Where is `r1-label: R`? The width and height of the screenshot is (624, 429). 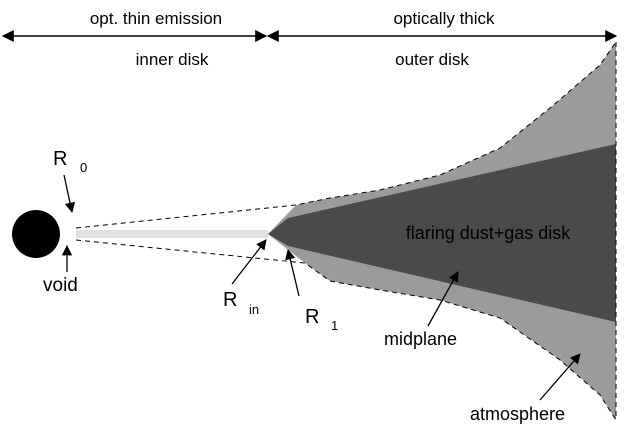
r1-label: R is located at coordinates (312, 317).